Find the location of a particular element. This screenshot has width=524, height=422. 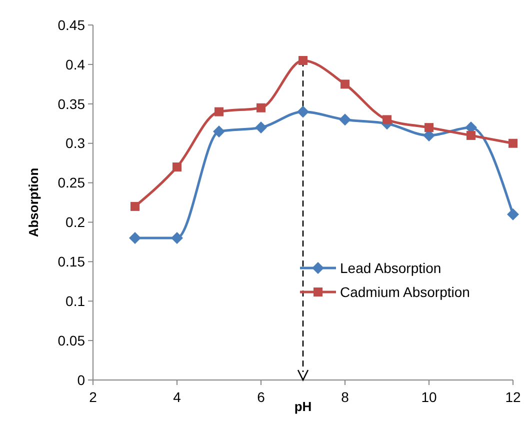

y-tick-label: 0.1 is located at coordinates (76, 301).